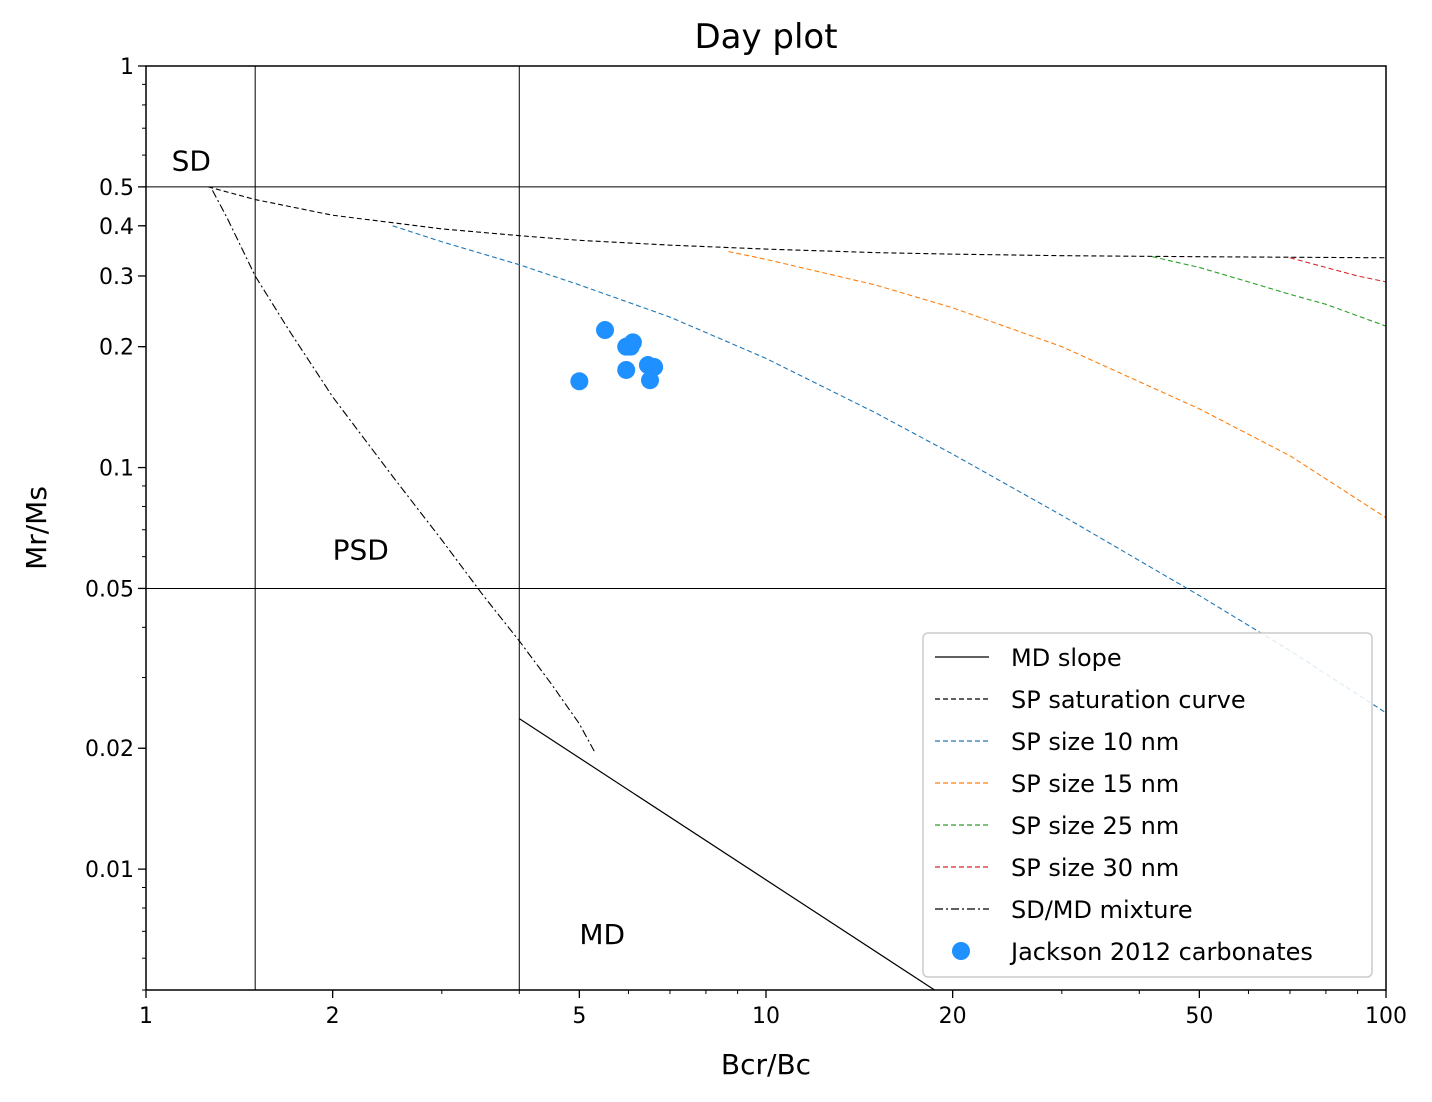  What do you see at coordinates (1102, 910) in the screenshot?
I see `legend-label: SD/MD mixture` at bounding box center [1102, 910].